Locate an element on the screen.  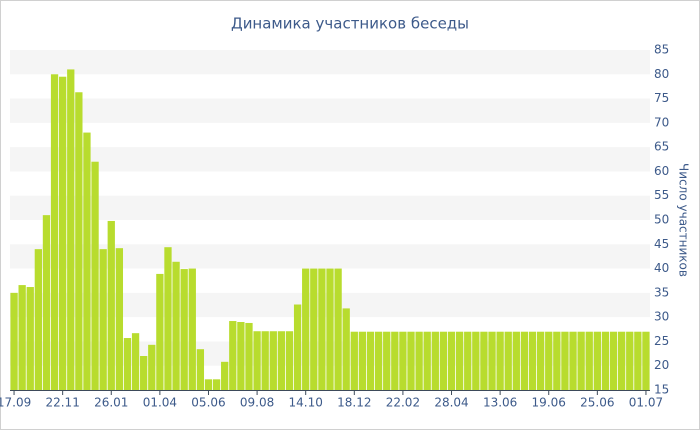
y-tick-label: 85 is located at coordinates (661, 50).